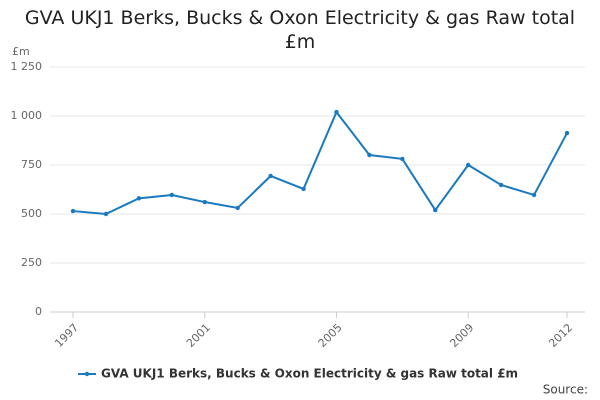  I want to click on y-tick-label: 500, so click(31, 213).